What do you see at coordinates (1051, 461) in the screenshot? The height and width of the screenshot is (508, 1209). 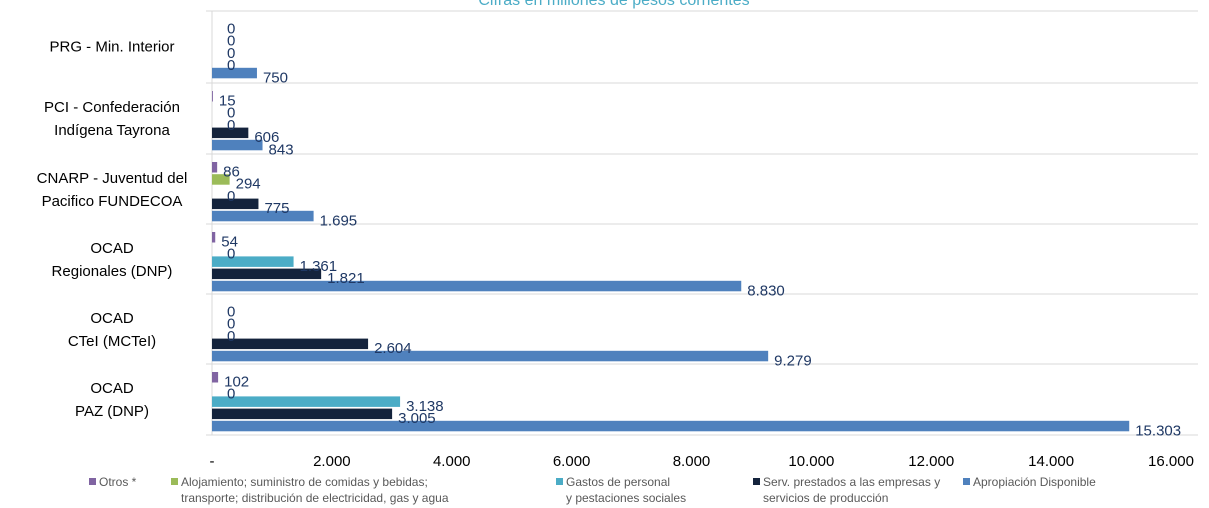 I see `x-tick-label: 14.000` at bounding box center [1051, 461].